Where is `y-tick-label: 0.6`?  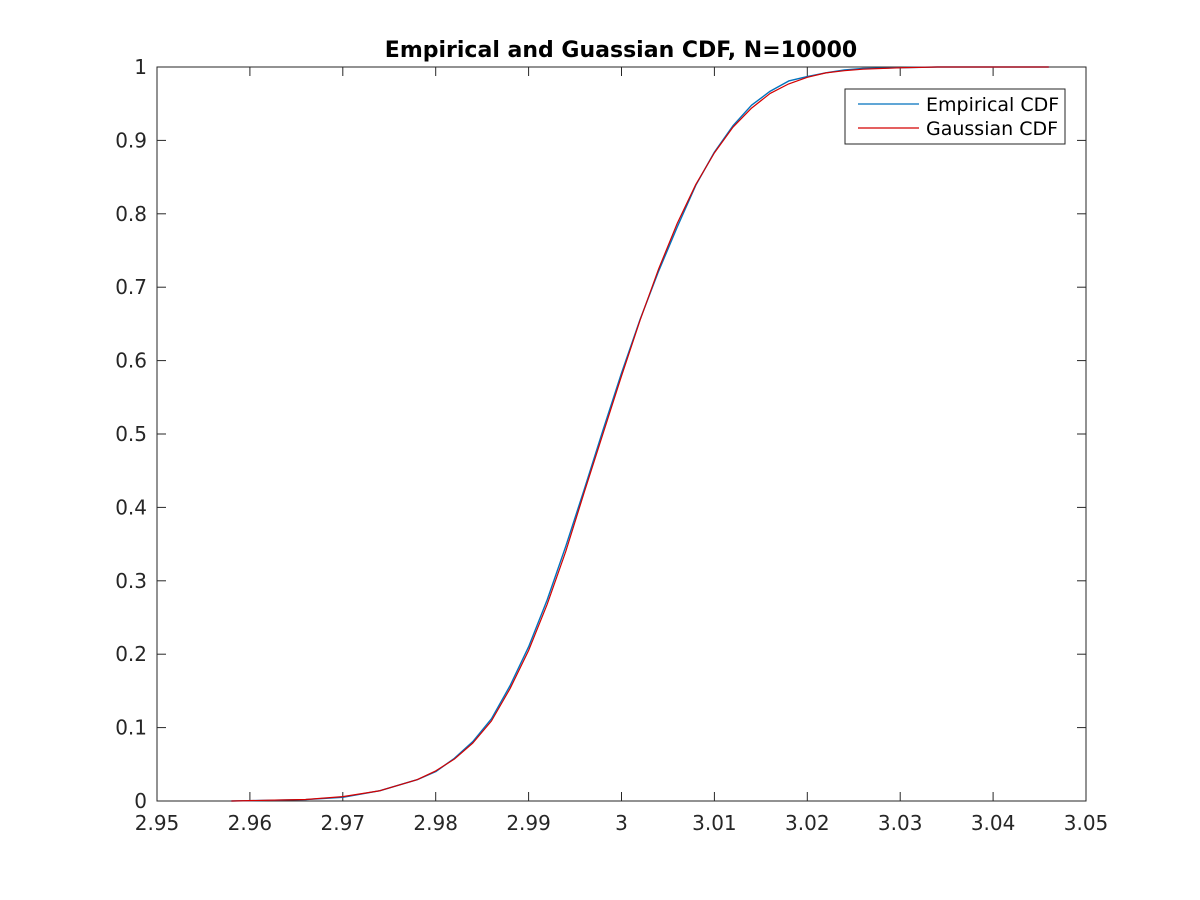
y-tick-label: 0.6 is located at coordinates (131, 361).